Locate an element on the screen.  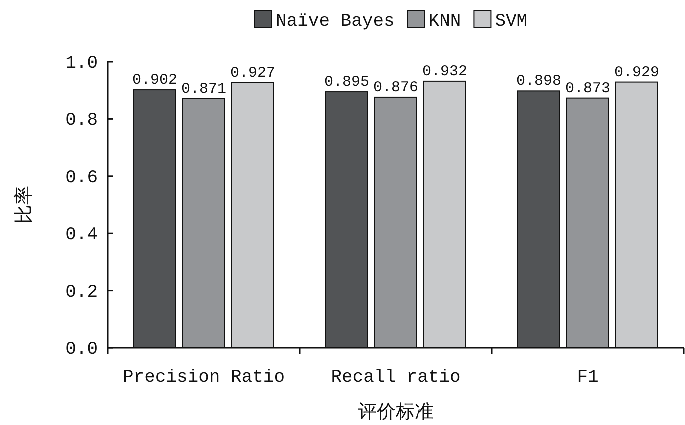
data-label: 0.876 is located at coordinates (396, 87).